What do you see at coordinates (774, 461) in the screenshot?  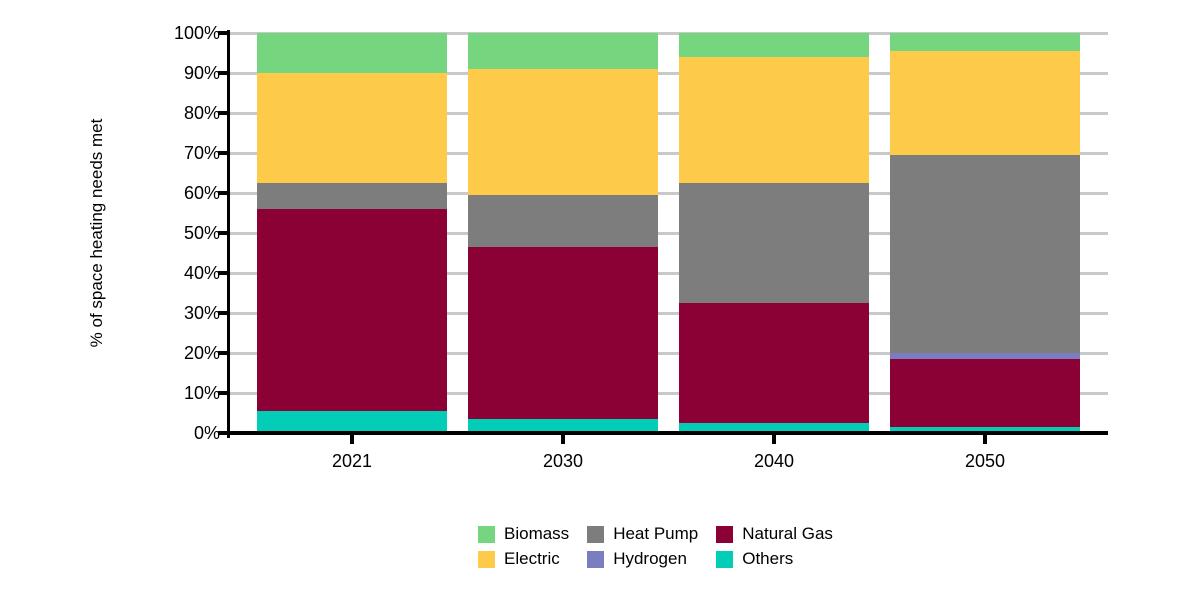 I see `x-tick-label-2040: 2040` at bounding box center [774, 461].